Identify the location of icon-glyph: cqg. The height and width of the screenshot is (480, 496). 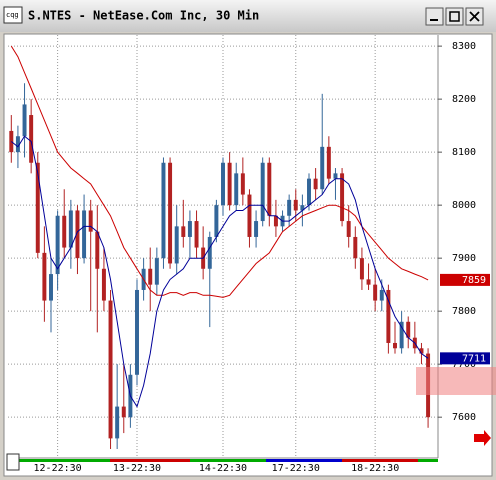
(12, 15).